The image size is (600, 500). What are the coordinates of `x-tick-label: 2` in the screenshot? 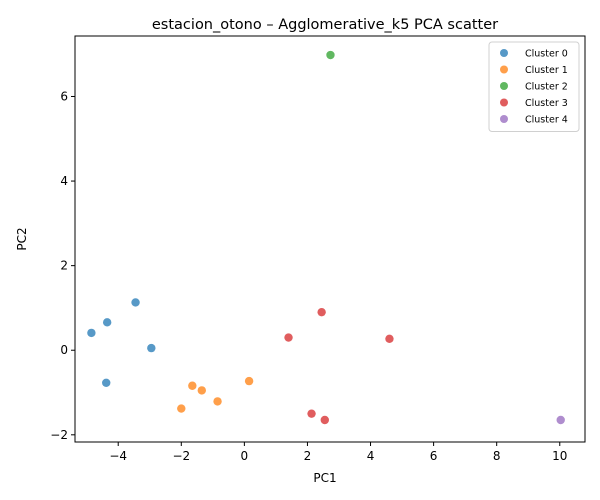 It's located at (308, 456).